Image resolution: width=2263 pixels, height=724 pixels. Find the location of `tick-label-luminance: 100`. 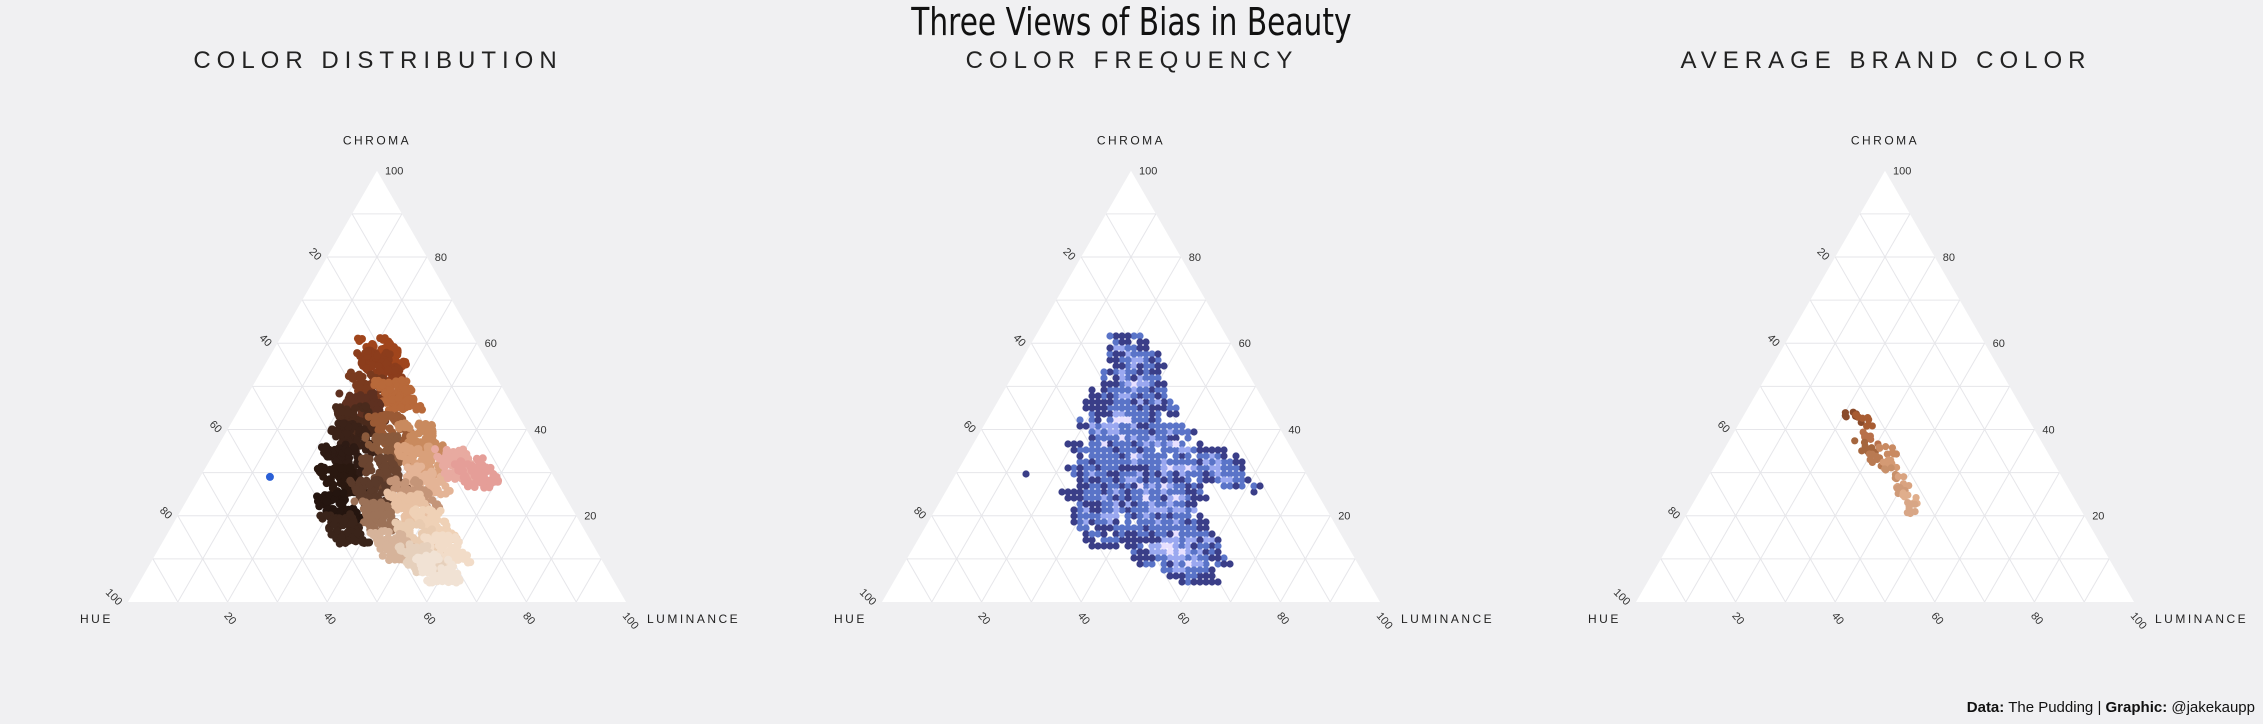

tick-label-luminance: 100 is located at coordinates (2138, 621).